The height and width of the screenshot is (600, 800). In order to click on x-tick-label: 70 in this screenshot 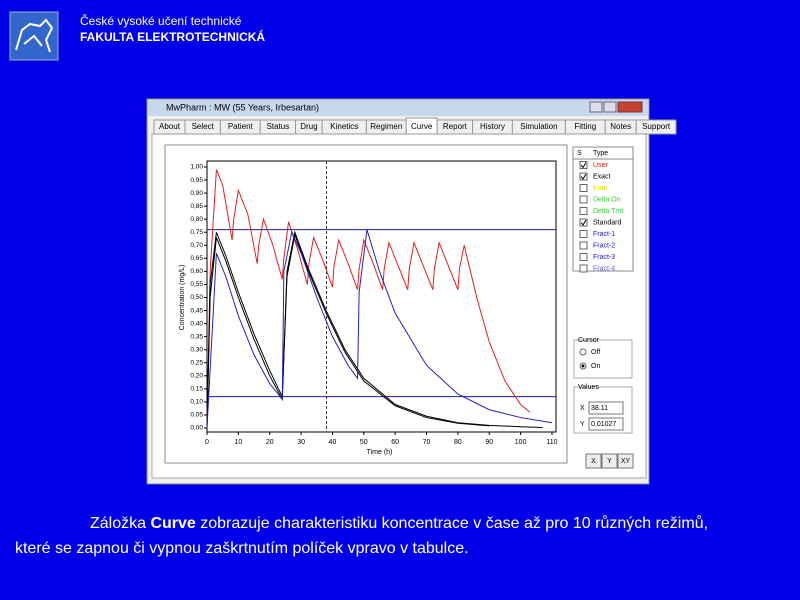, I will do `click(427, 442)`.